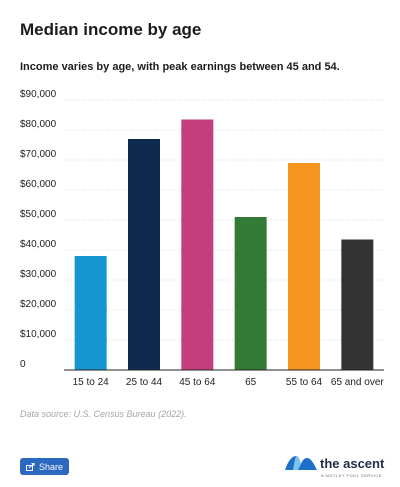 The height and width of the screenshot is (487, 400). What do you see at coordinates (357, 382) in the screenshot?
I see `x-category-label: 65 and over` at bounding box center [357, 382].